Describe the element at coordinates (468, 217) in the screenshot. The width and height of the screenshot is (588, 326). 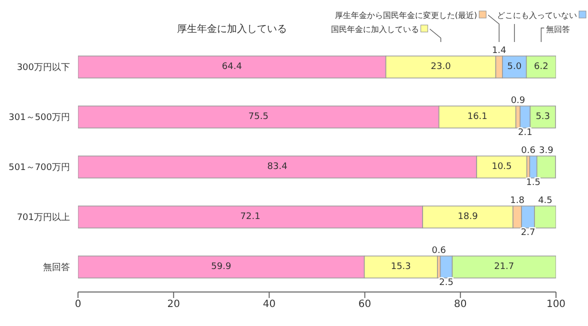
I see `data-label: 18.9` at that location.